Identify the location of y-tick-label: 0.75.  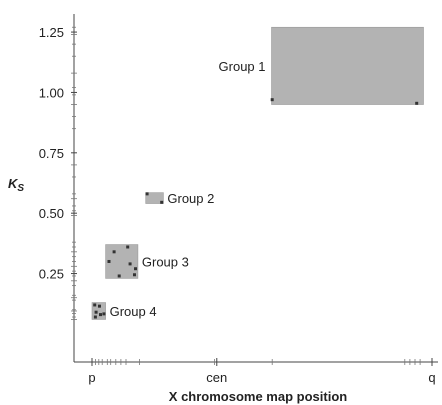
(51, 153).